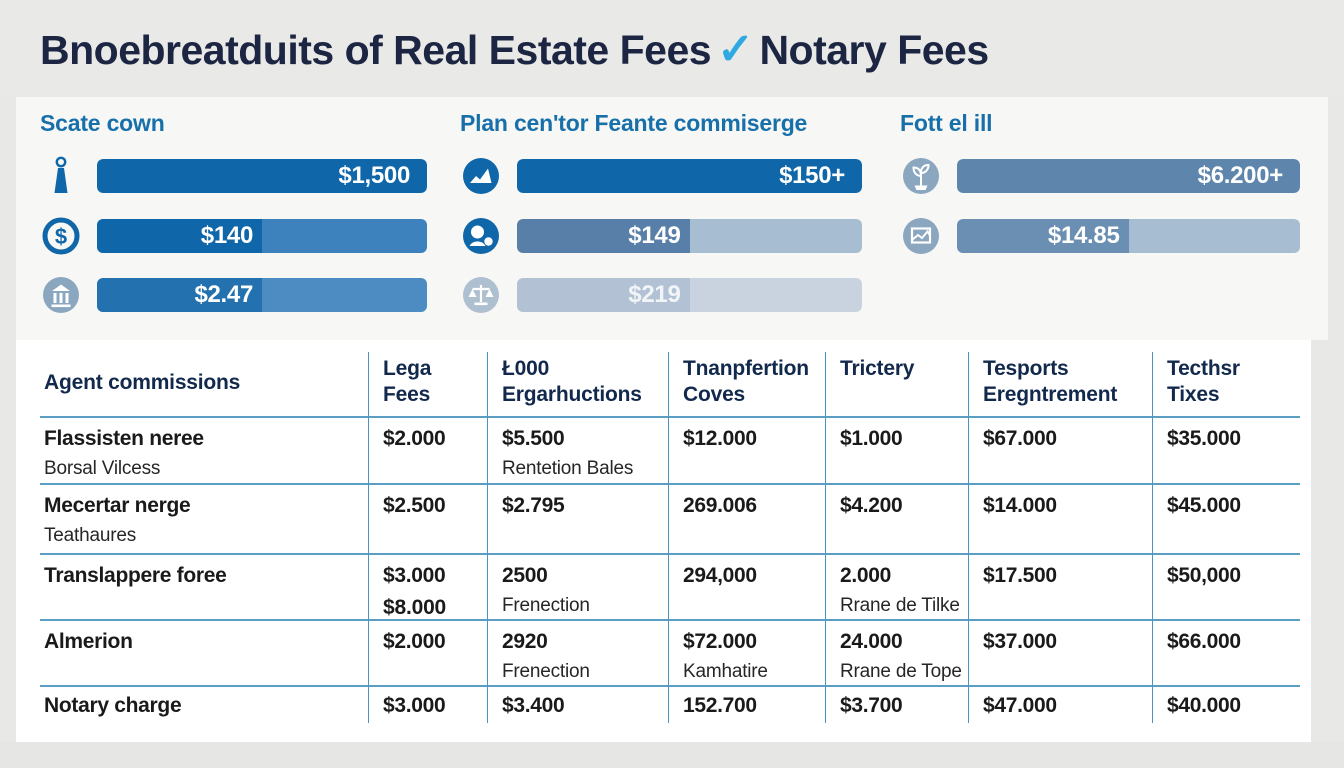 Image resolution: width=1344 pixels, height=768 pixels. What do you see at coordinates (61, 176) in the screenshot?
I see `tower-icon` at bounding box center [61, 176].